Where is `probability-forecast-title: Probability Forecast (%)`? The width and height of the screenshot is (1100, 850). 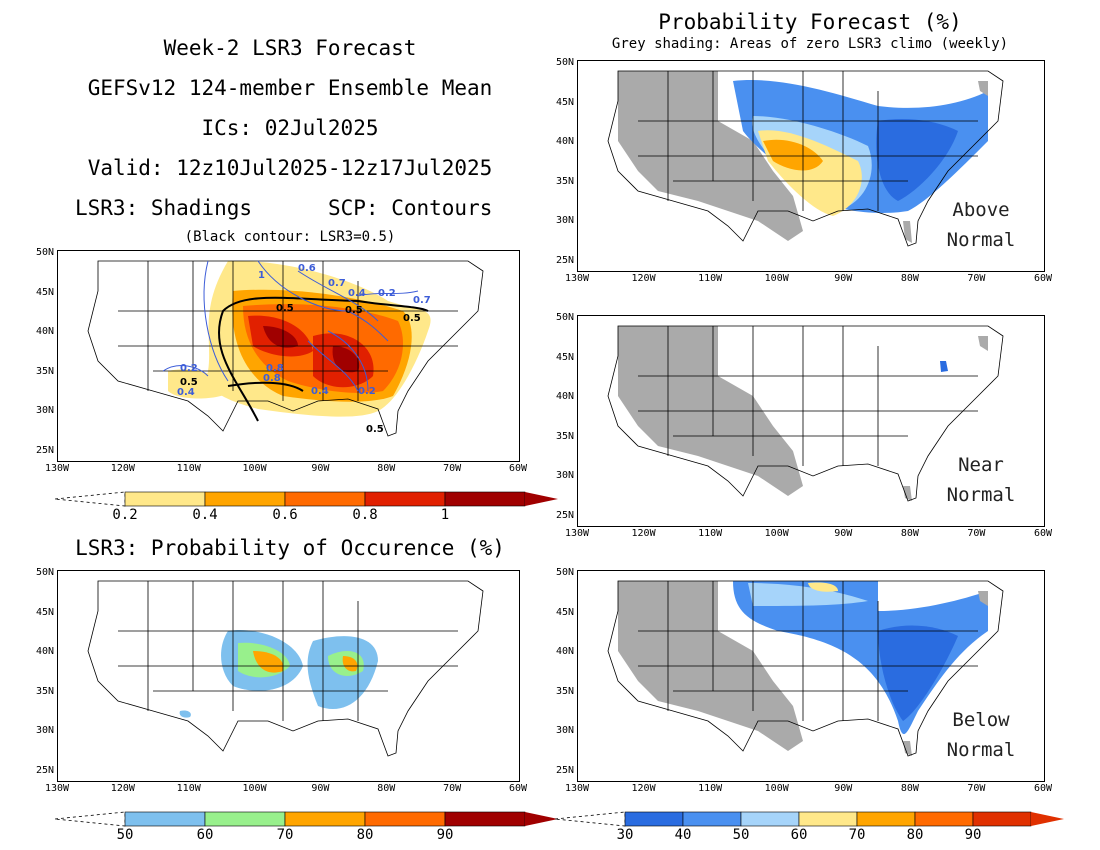 probability-forecast-title: Probability Forecast (%) is located at coordinates (810, 22).